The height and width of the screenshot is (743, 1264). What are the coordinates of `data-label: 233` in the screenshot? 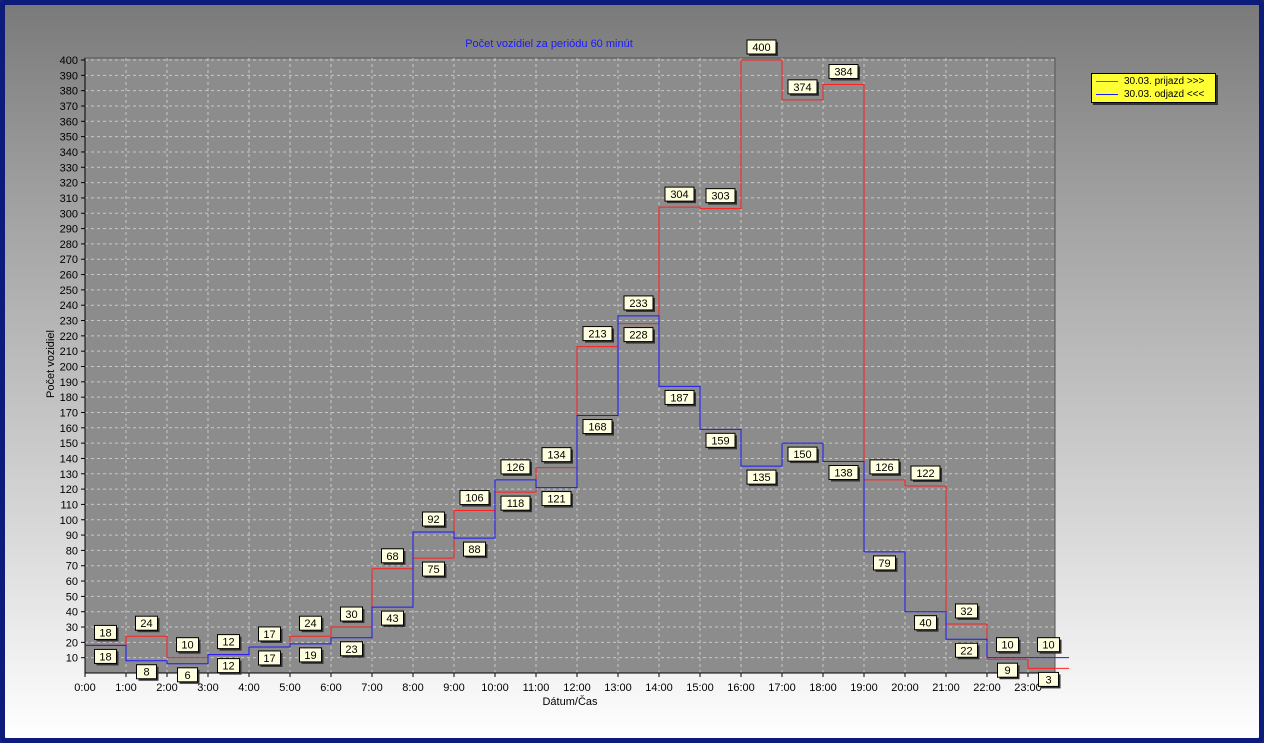 It's located at (638, 304).